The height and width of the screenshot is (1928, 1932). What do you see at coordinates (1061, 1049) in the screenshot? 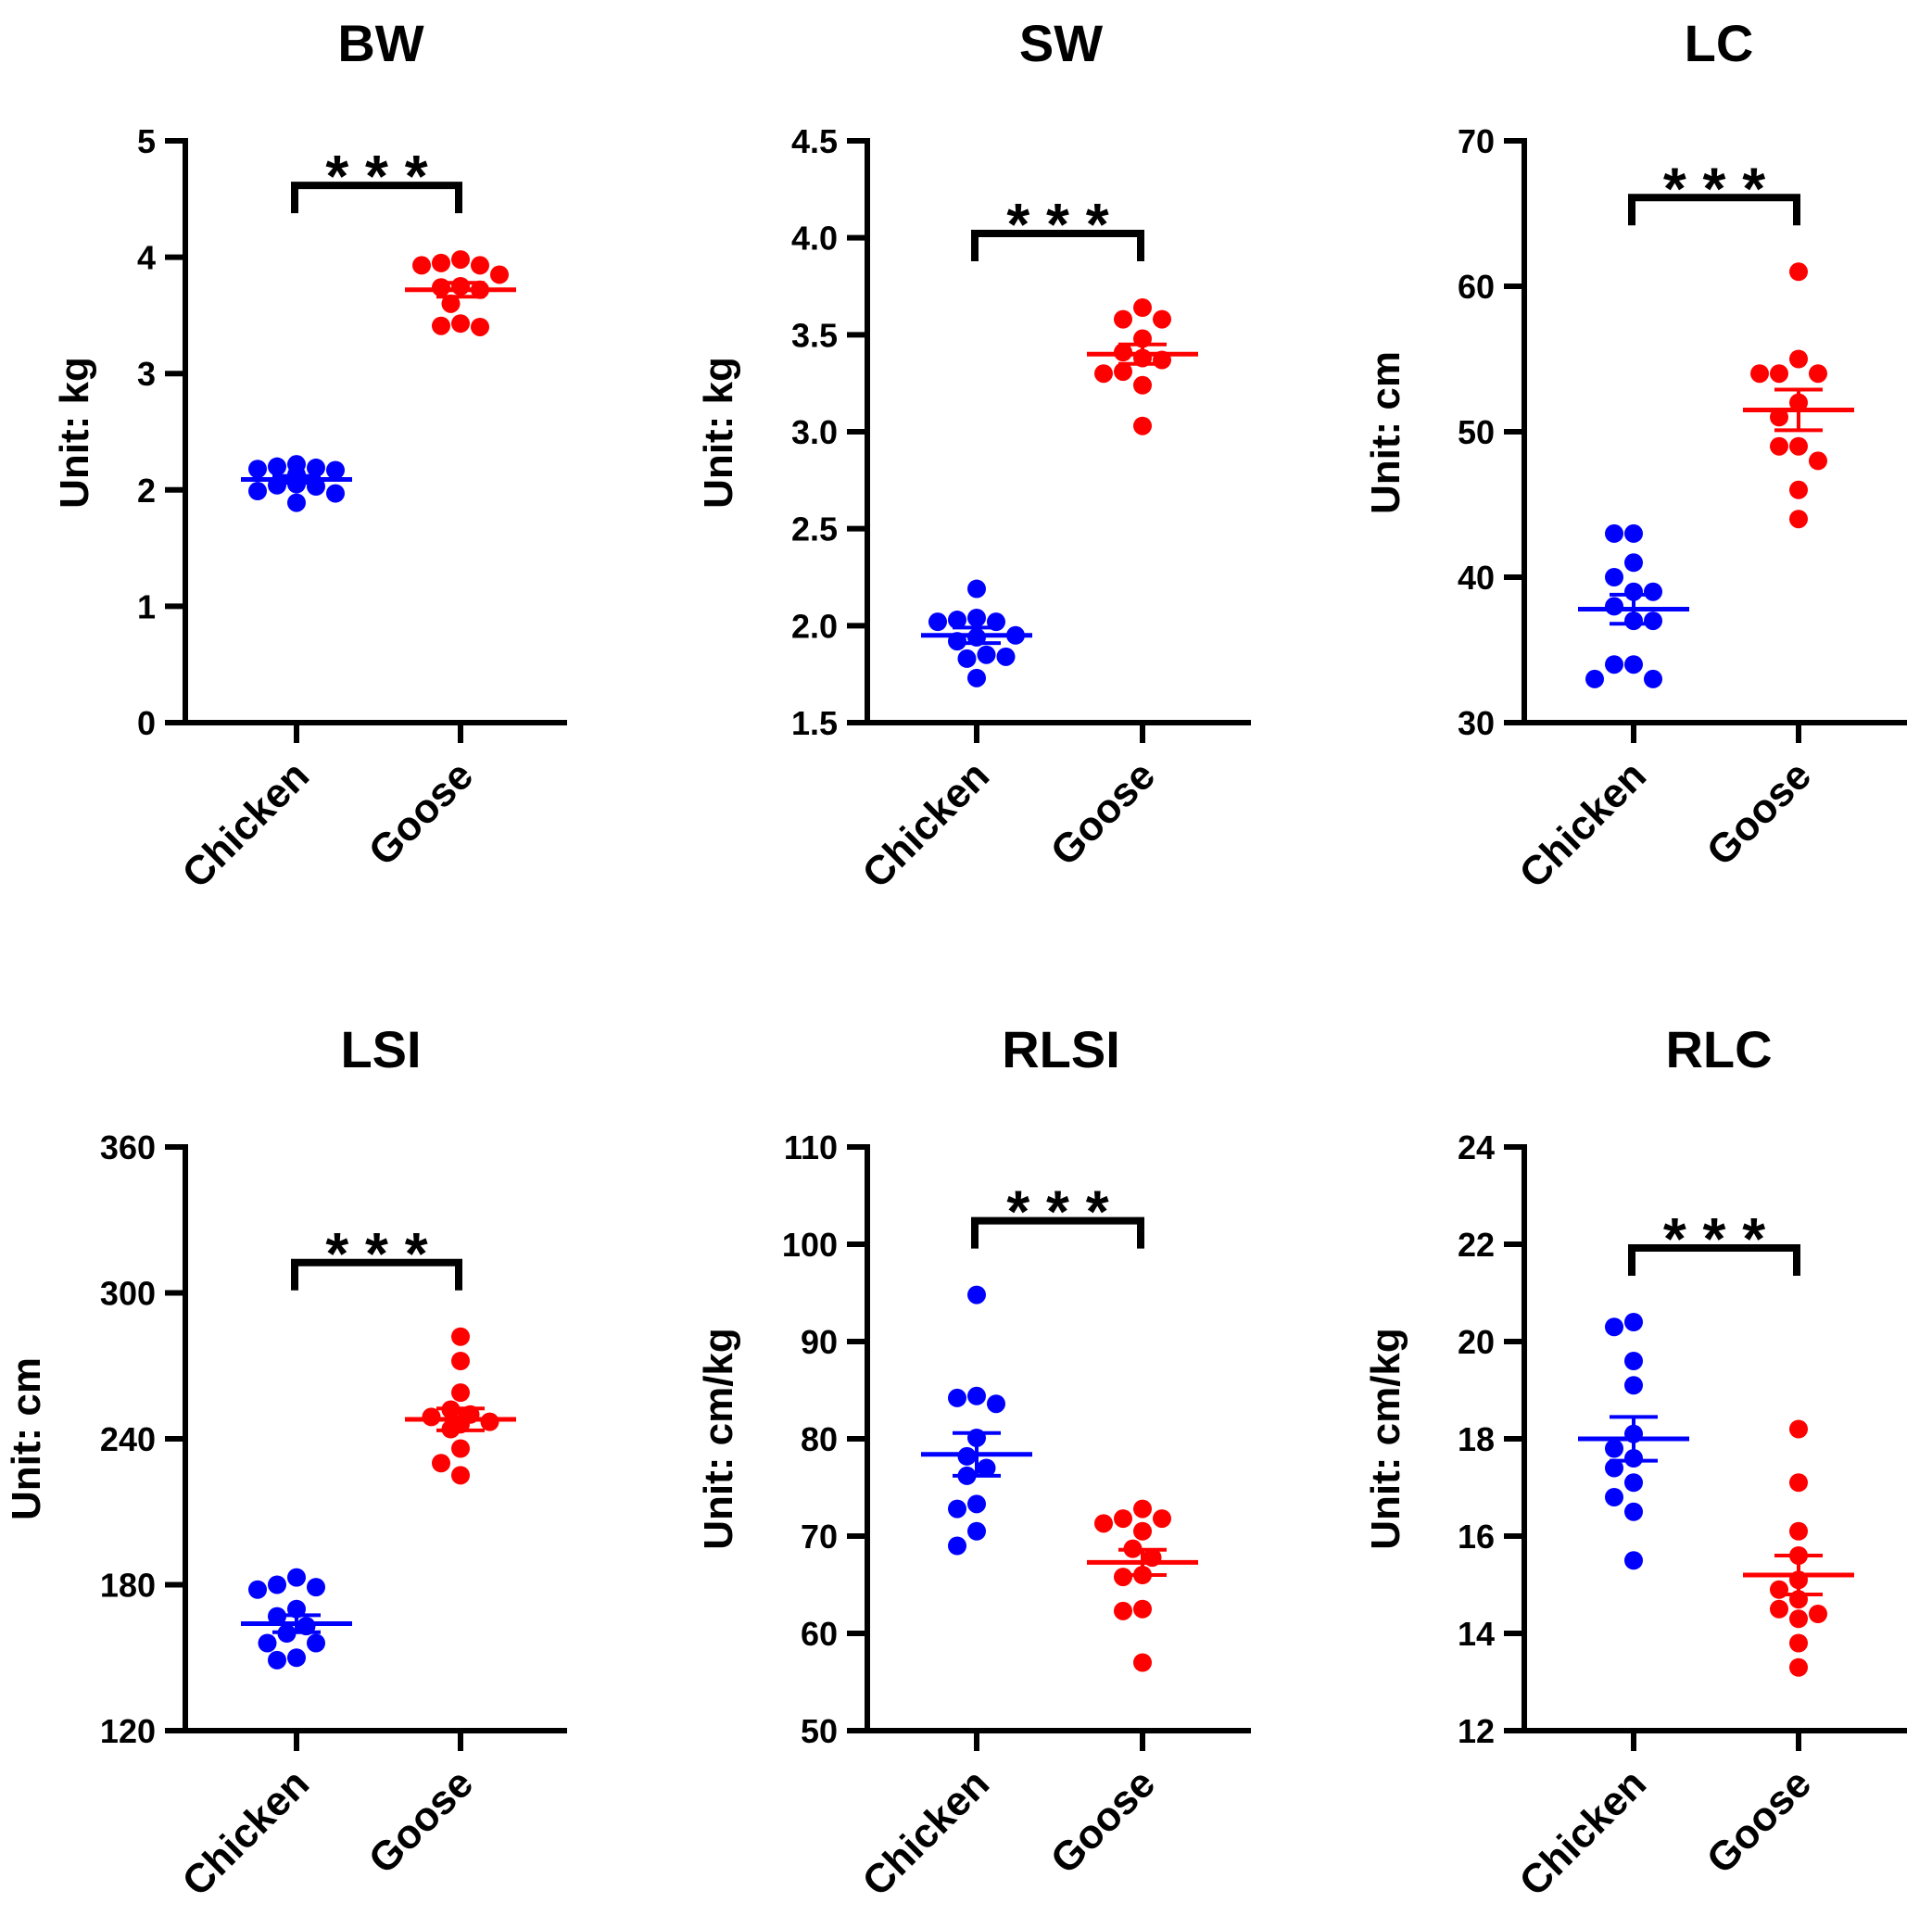
I see `chart-title: RLSI` at bounding box center [1061, 1049].